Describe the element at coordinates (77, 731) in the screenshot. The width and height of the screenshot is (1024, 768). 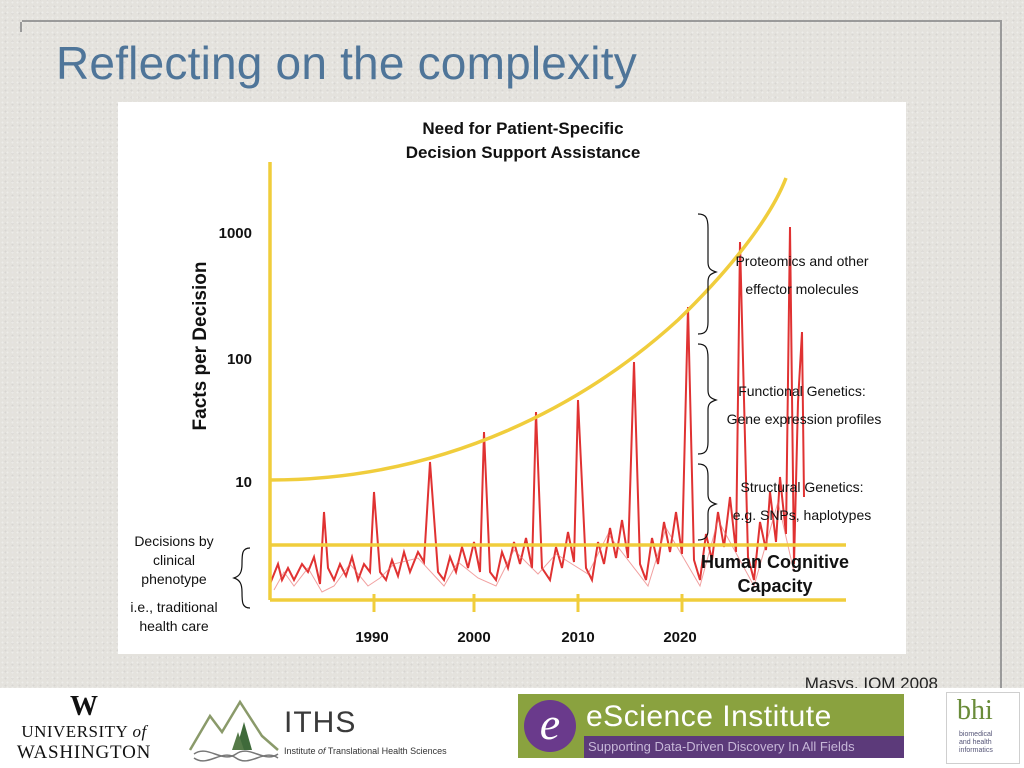
I see `uw-name-university: UNIVERSITY` at that location.